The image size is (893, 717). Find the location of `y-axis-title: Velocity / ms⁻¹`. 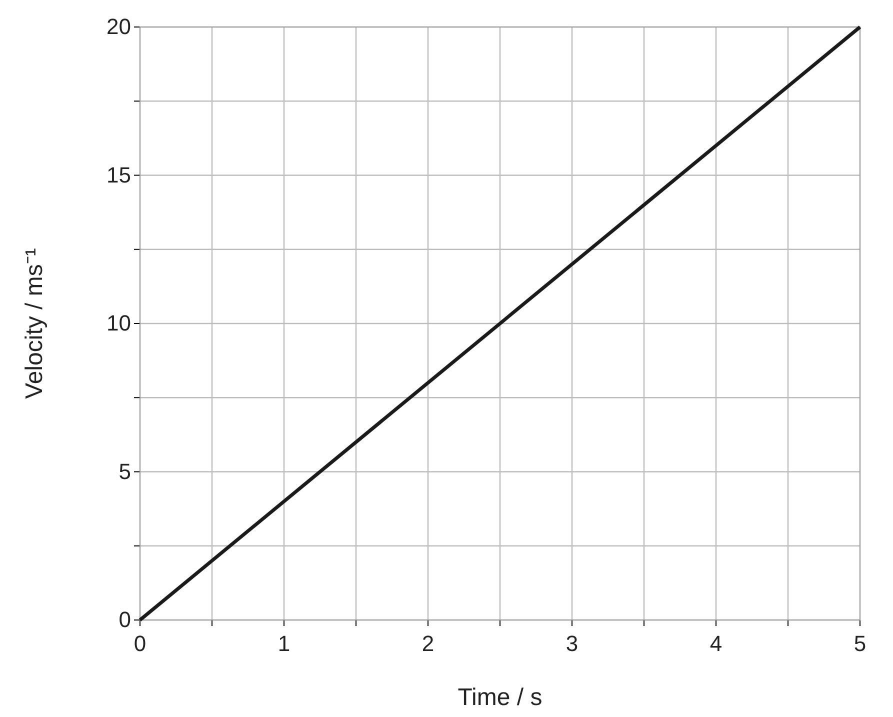

y-axis-title: Velocity / ms⁻¹ is located at coordinates (34, 323).